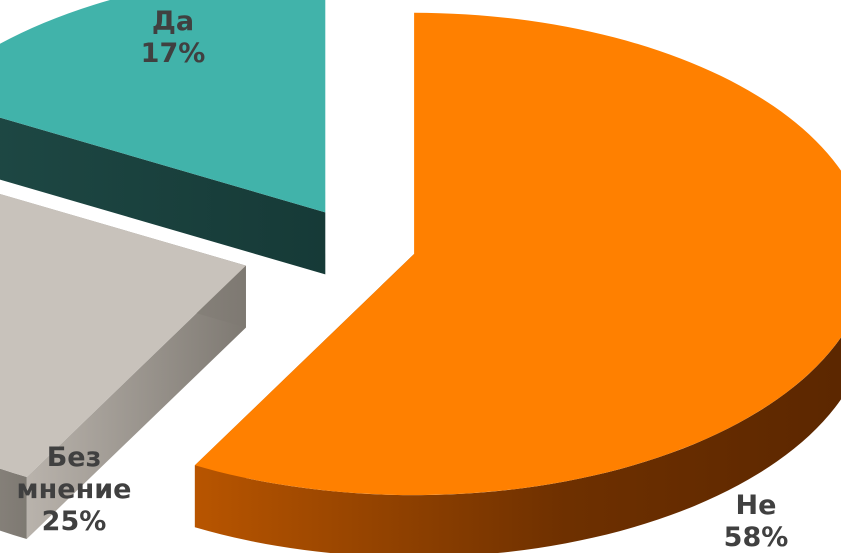 The image size is (841, 554). I want to click on slice-label-ne: Не 58%, so click(756, 522).